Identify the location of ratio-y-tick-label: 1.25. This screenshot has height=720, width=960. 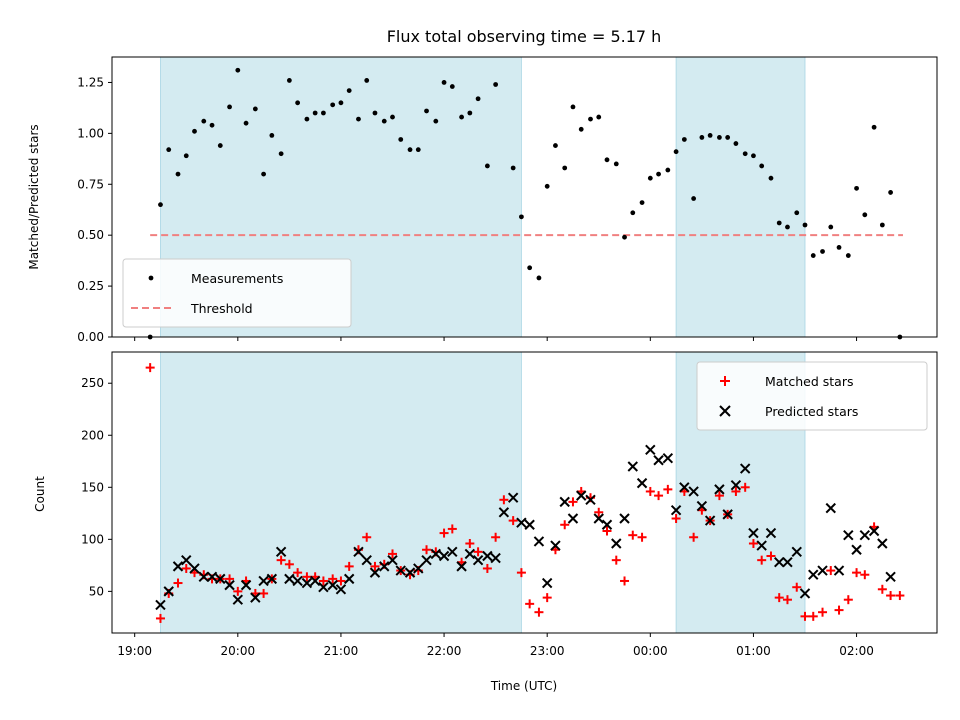
(90, 82).